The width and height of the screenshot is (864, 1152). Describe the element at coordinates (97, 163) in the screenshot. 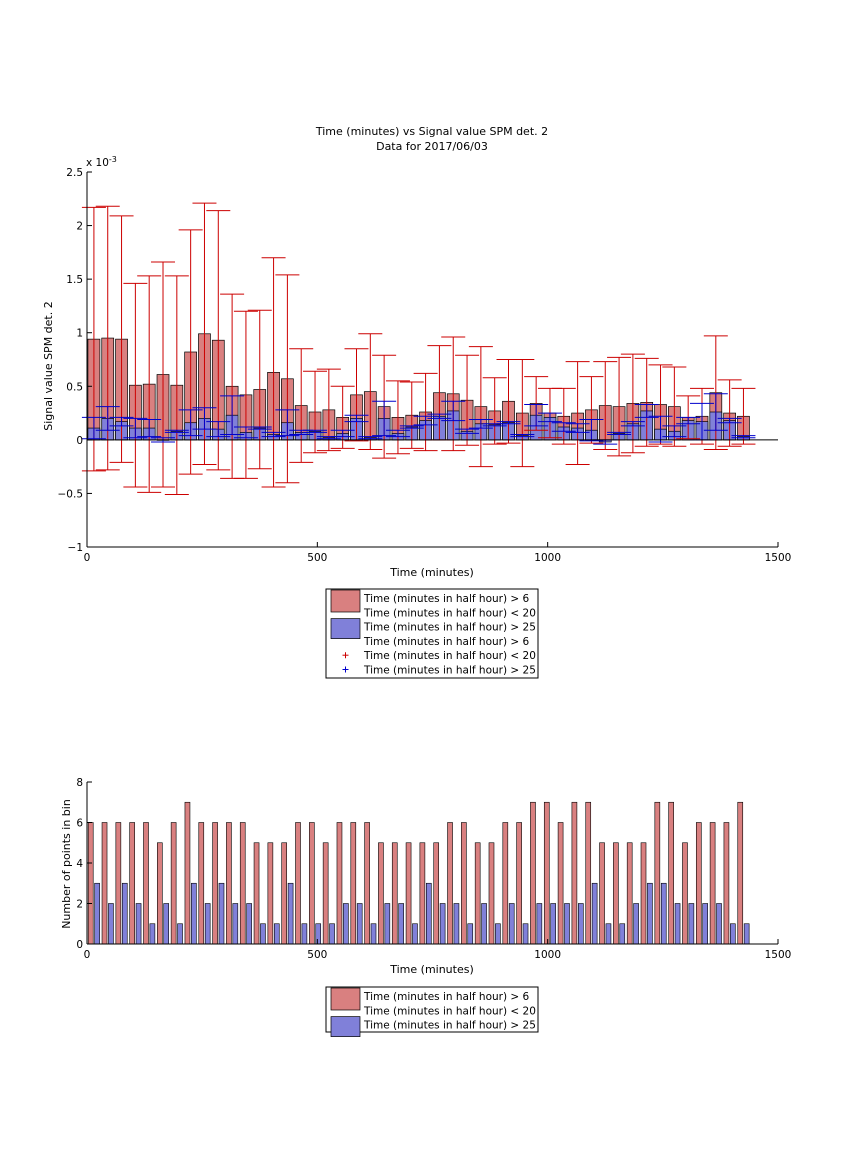

I see `y-exponent-base: x 10` at that location.